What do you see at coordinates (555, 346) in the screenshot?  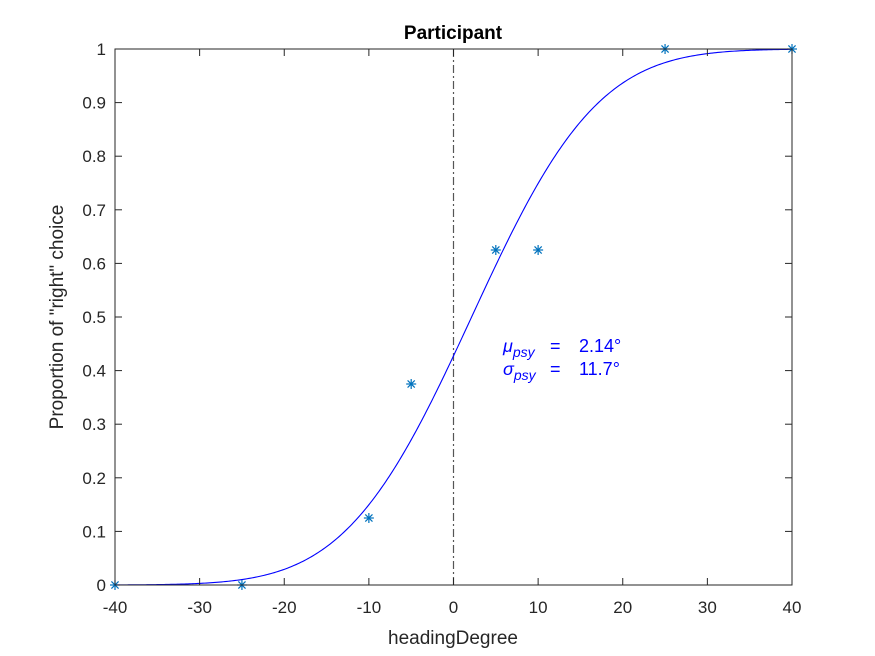 I see `mu-equals: =` at bounding box center [555, 346].